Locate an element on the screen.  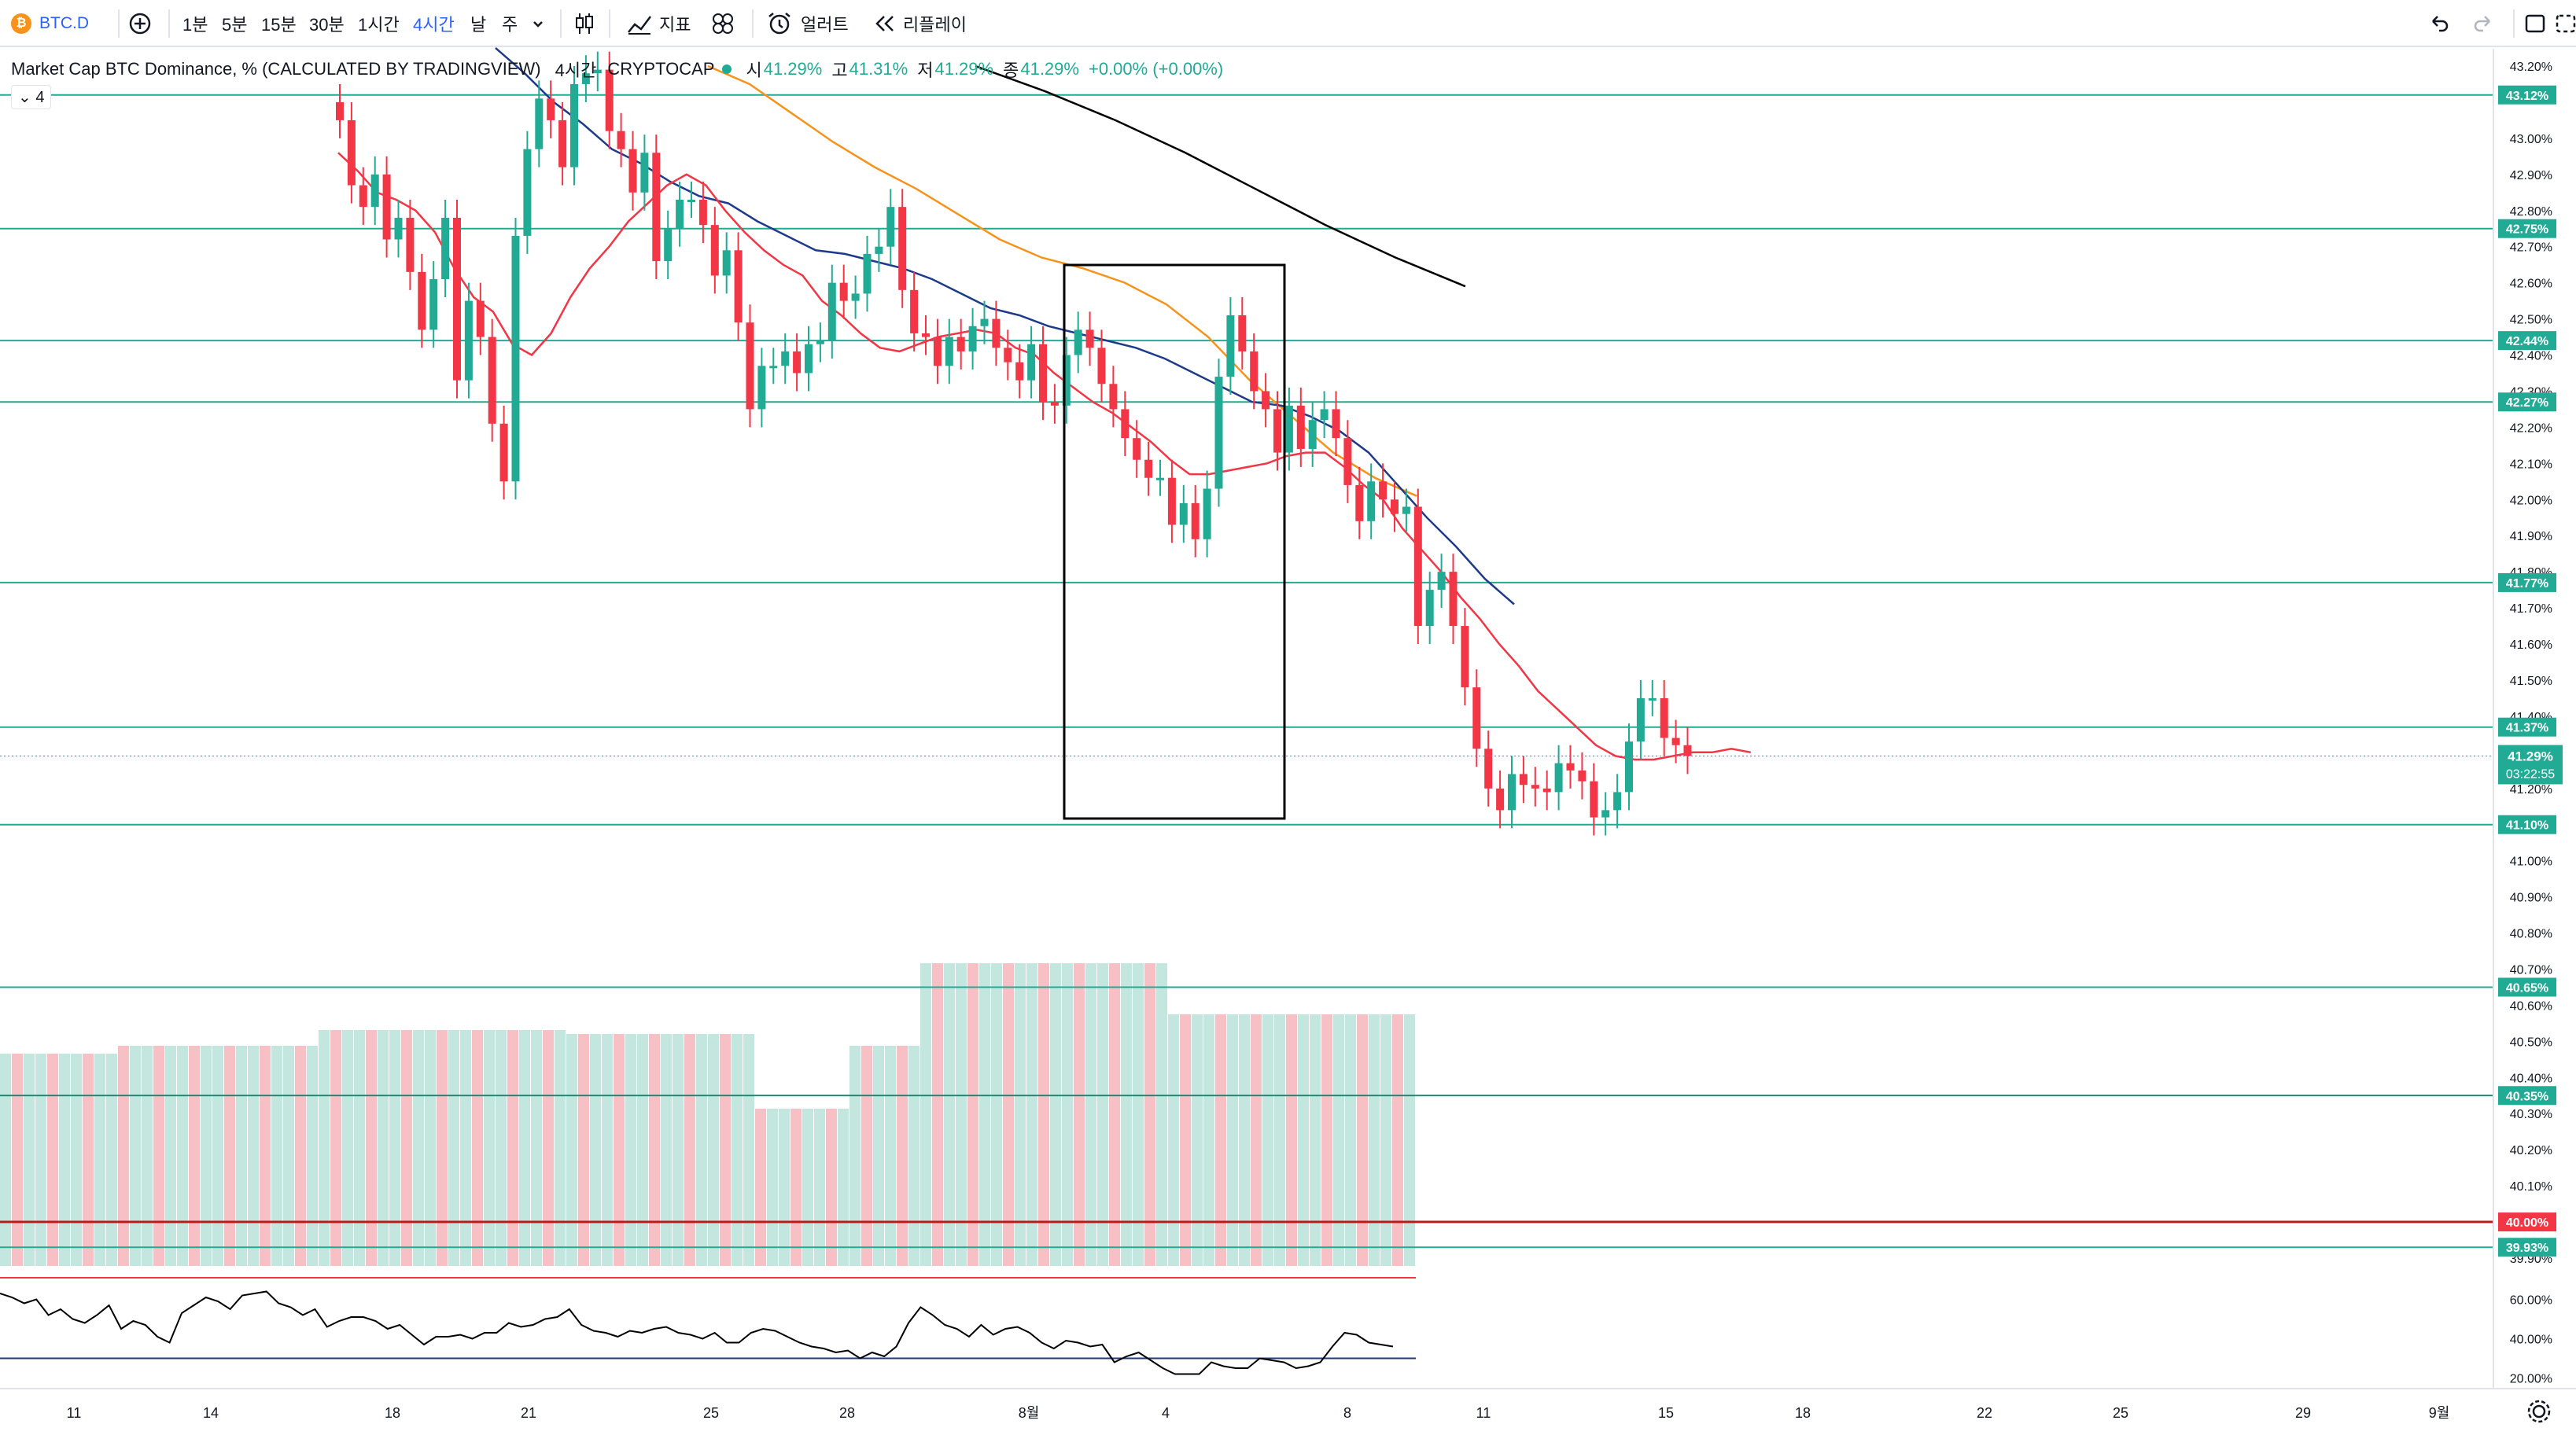
interval-1m: 1분 is located at coordinates (195, 25).